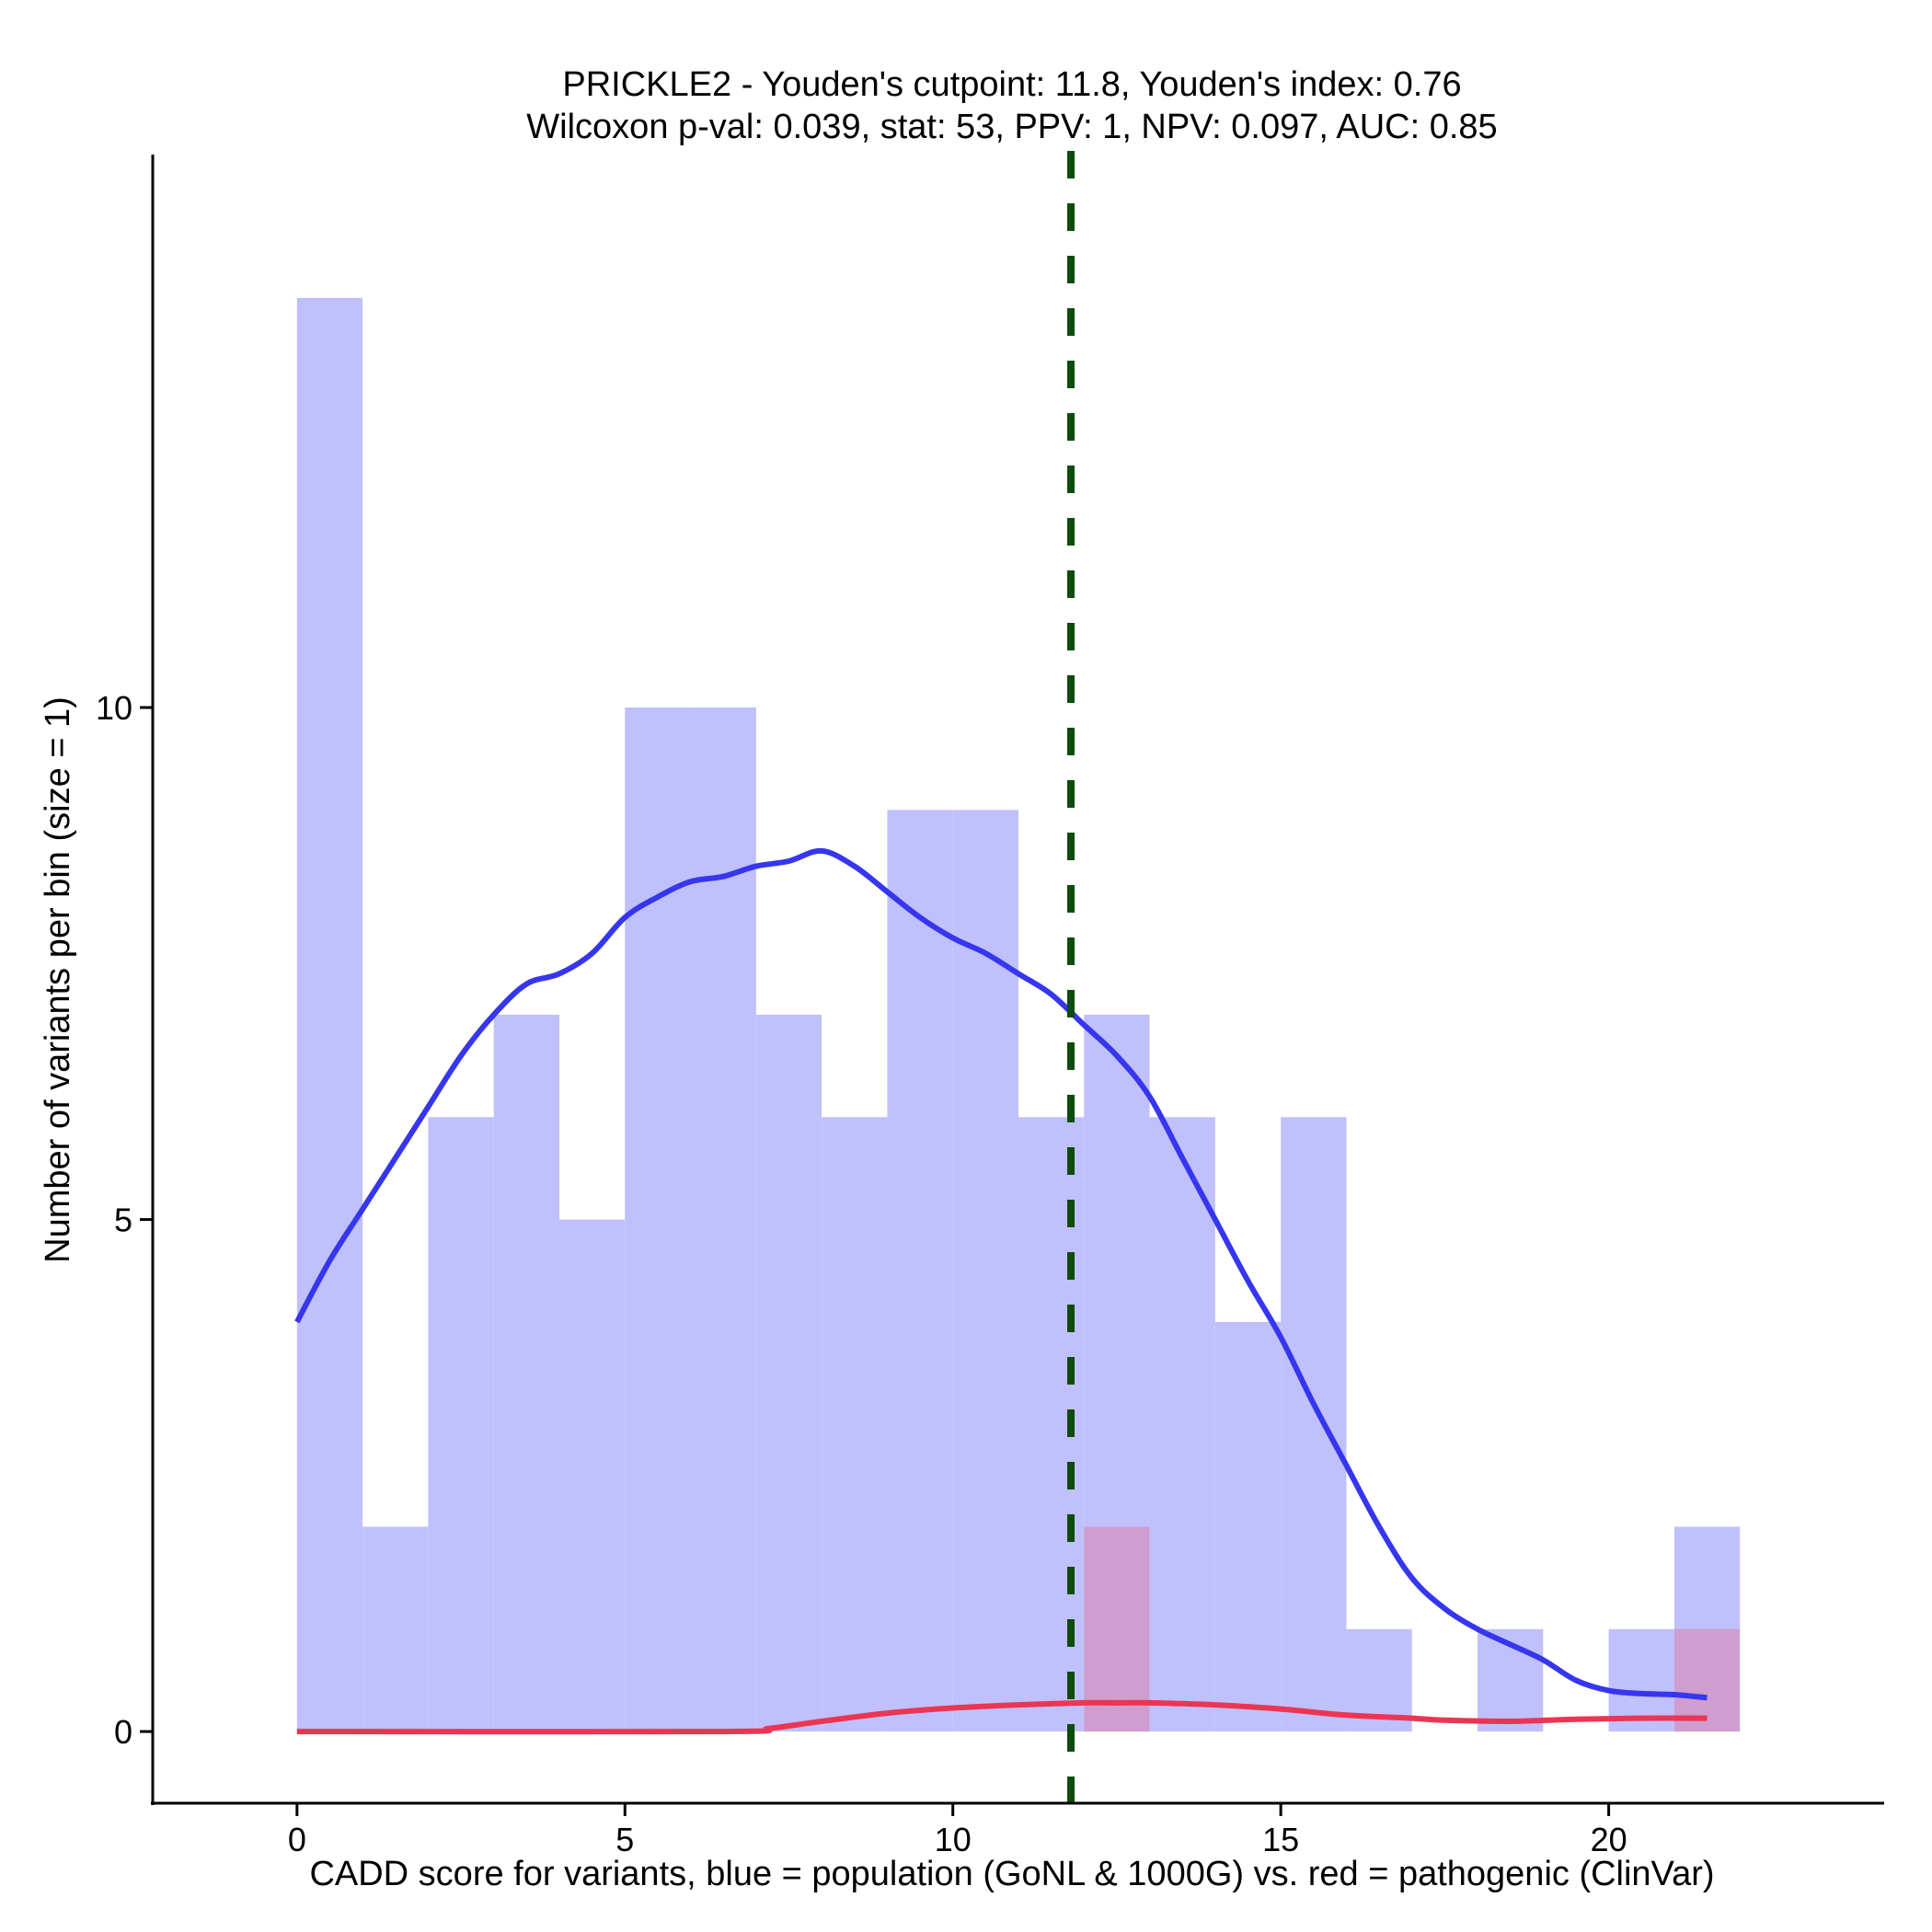 This screenshot has height=1932, width=1932. What do you see at coordinates (297, 1839) in the screenshot?
I see `x-tick-label-0: 0` at bounding box center [297, 1839].